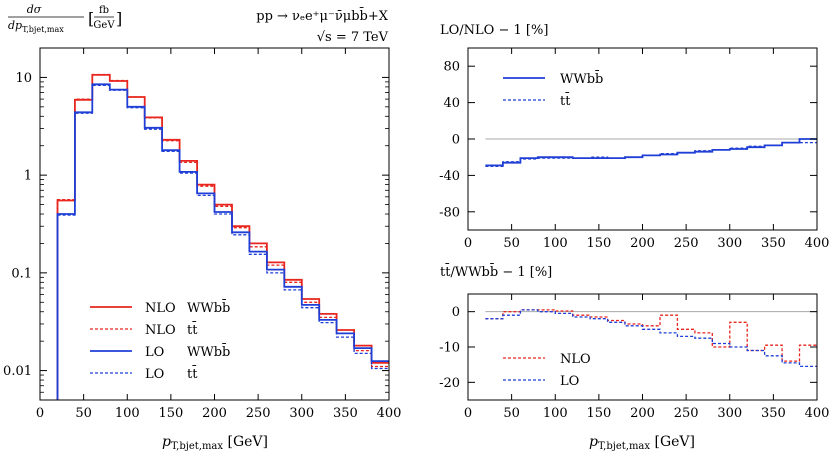 This screenshot has height=454, width=830. I want to click on ratio1-title: LO/NLO − 1 [%], so click(494, 30).